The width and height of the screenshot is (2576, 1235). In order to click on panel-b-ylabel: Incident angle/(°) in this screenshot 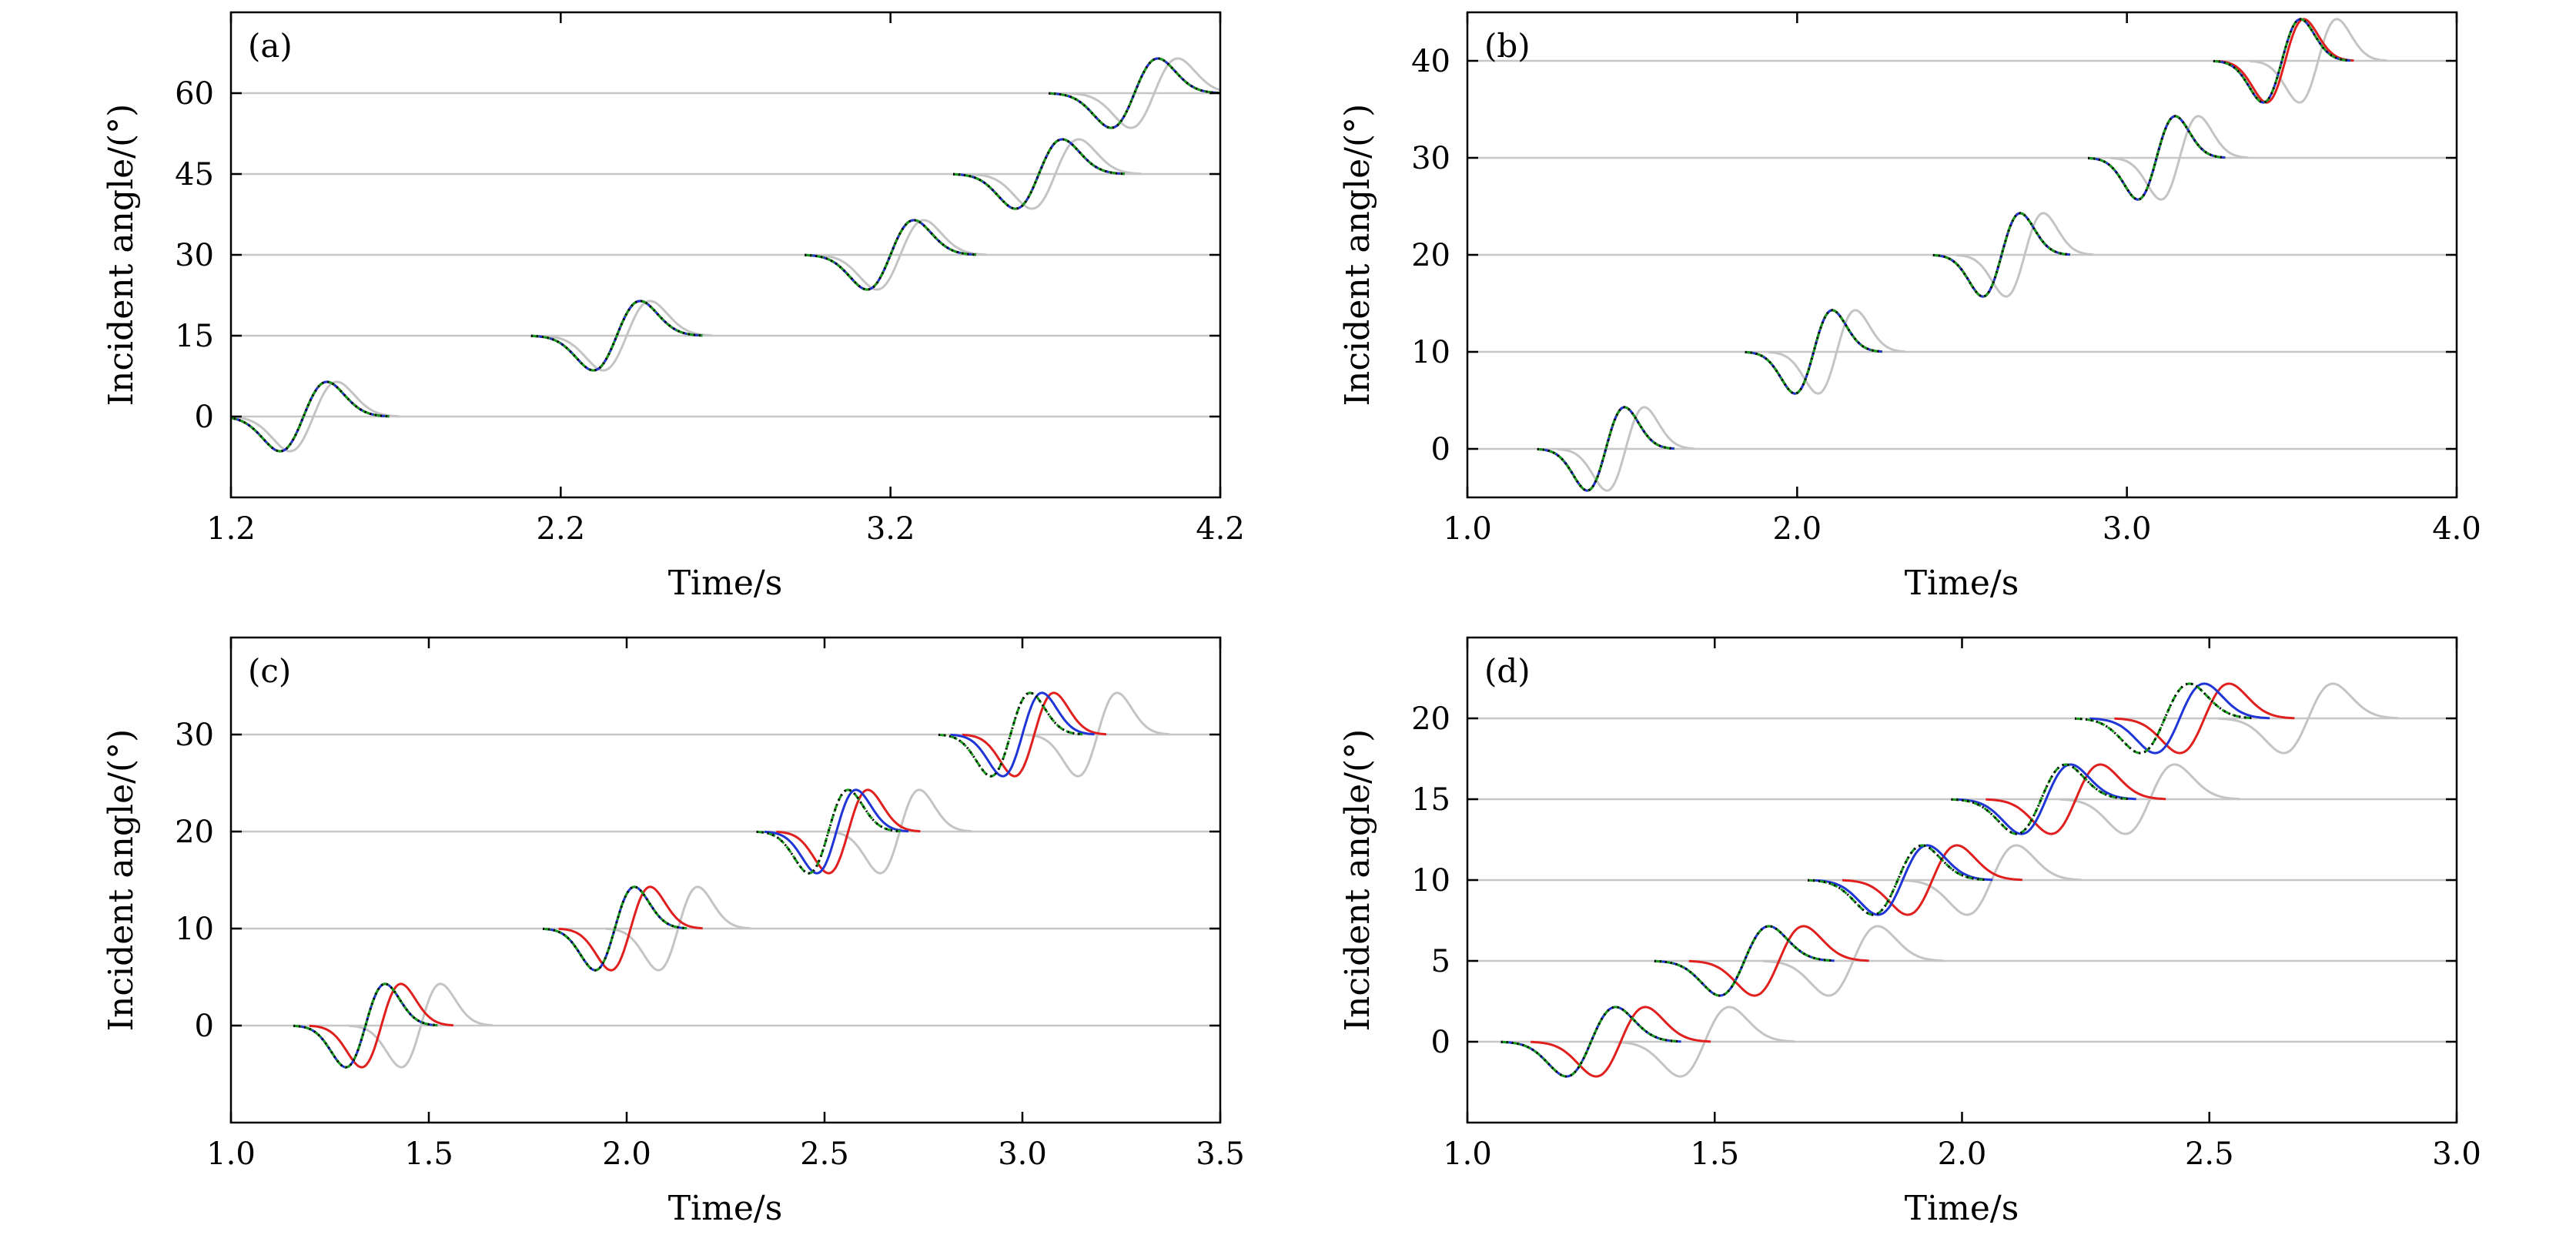, I will do `click(1357, 255)`.